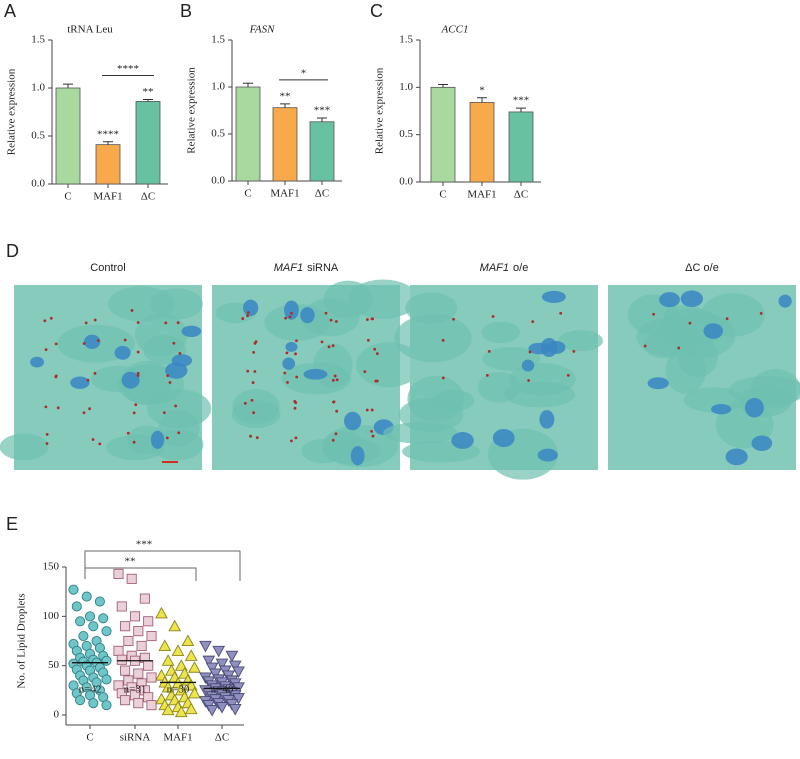 This screenshot has width=800, height=759. Describe the element at coordinates (482, 90) in the screenshot. I see `significance: *` at that location.